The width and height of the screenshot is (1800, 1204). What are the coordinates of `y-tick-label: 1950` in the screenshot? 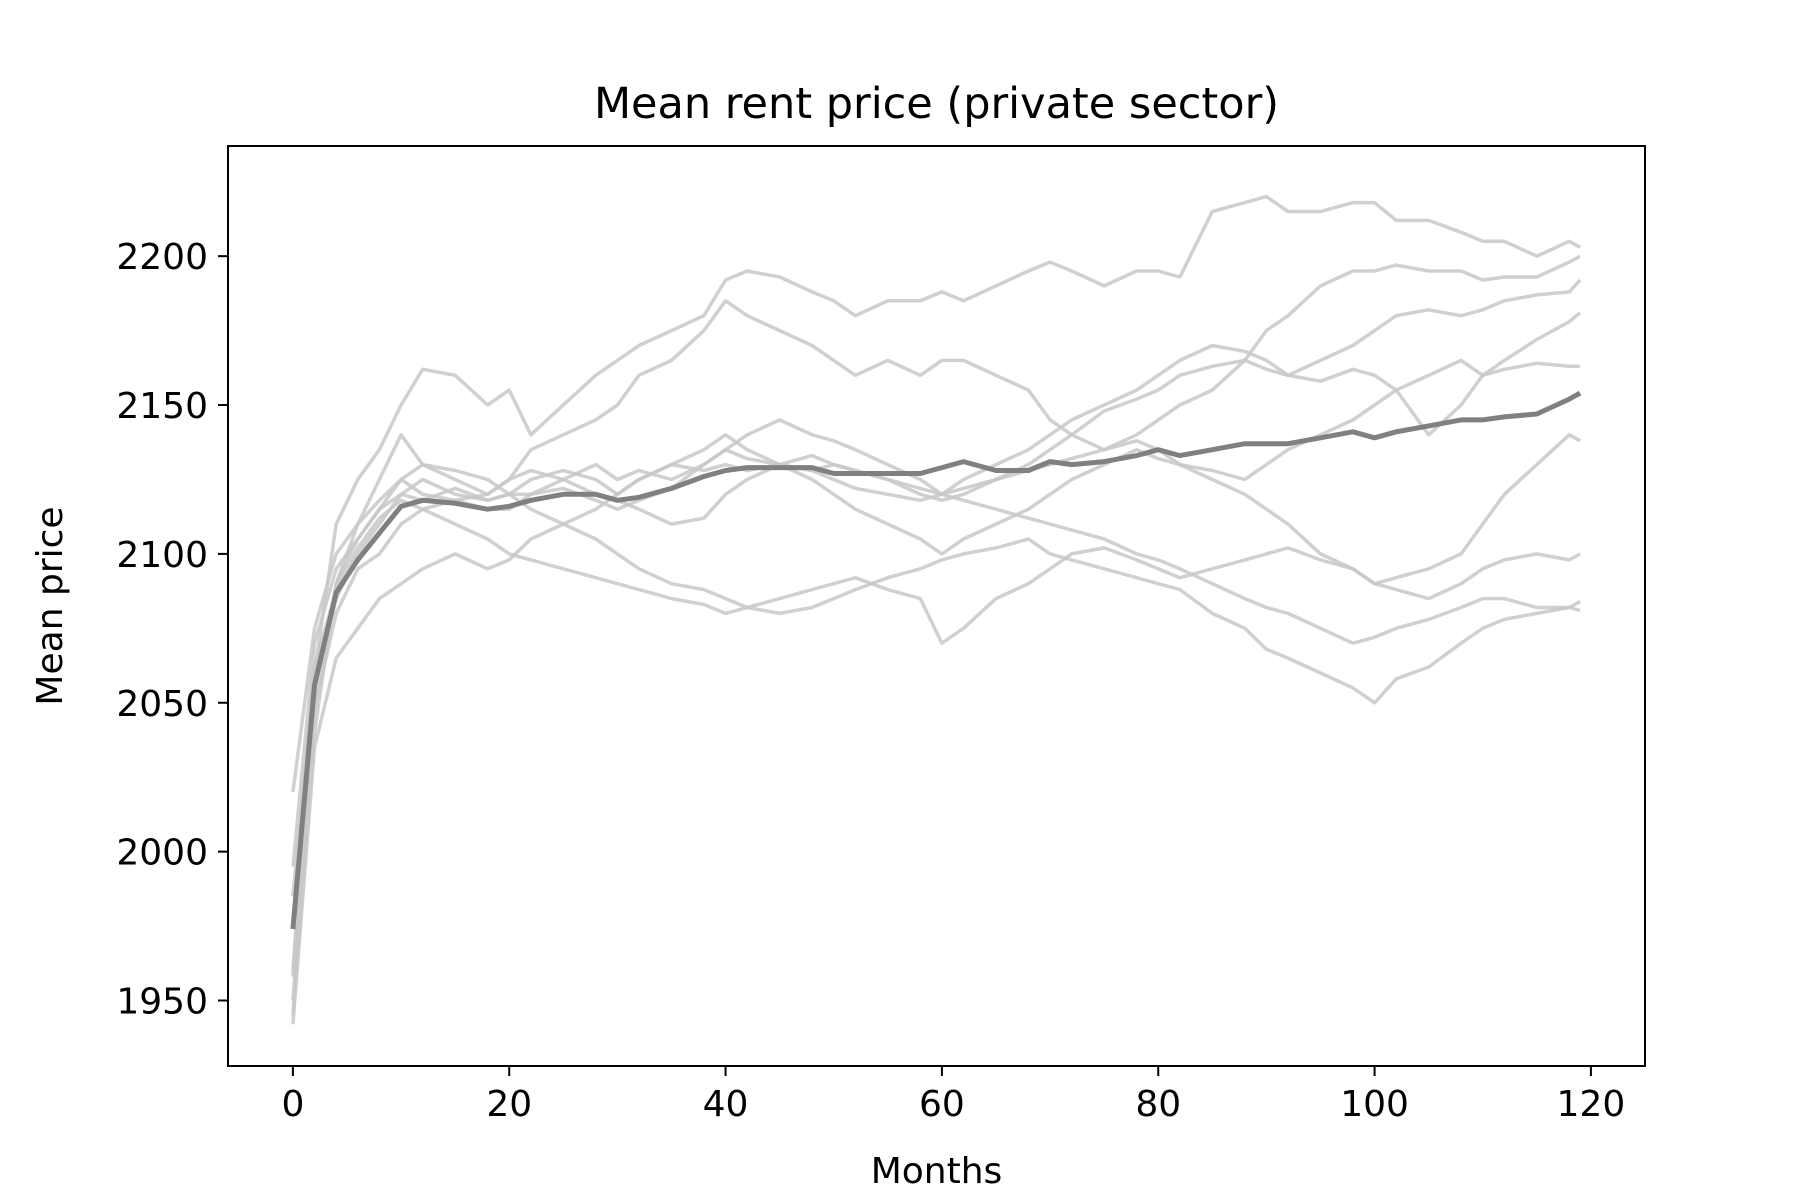 It's located at (162, 1001).